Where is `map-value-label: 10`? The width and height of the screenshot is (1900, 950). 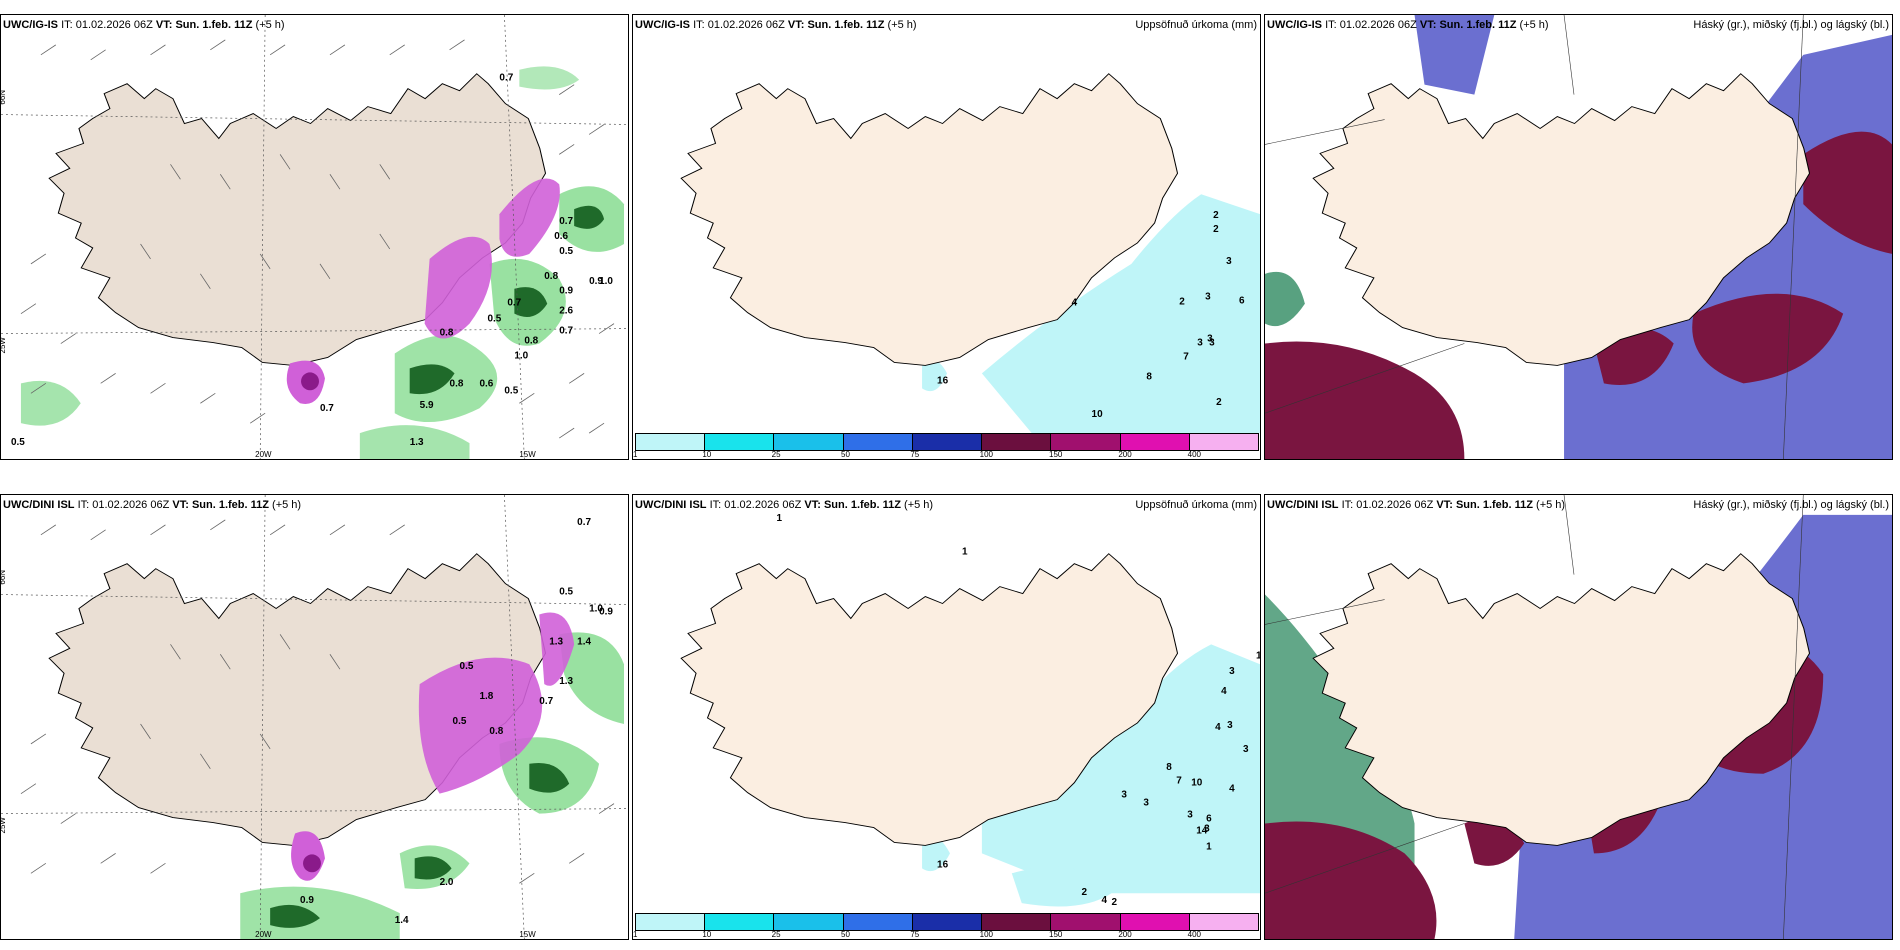
map-value-label: 10 is located at coordinates (1098, 414).